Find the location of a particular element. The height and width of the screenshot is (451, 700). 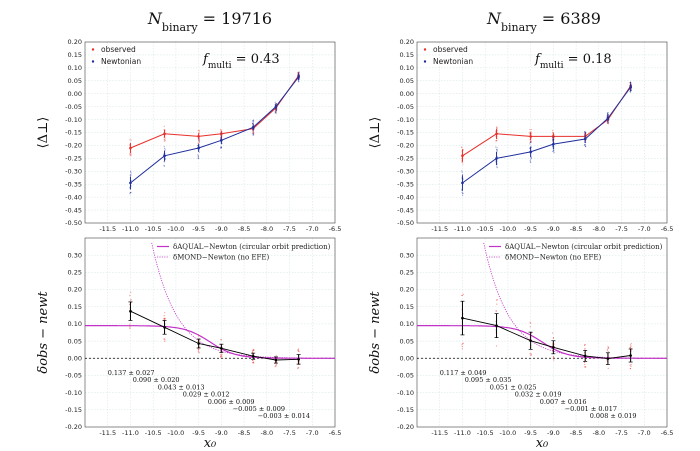

x-tick-label: -8.5 is located at coordinates (576, 229).